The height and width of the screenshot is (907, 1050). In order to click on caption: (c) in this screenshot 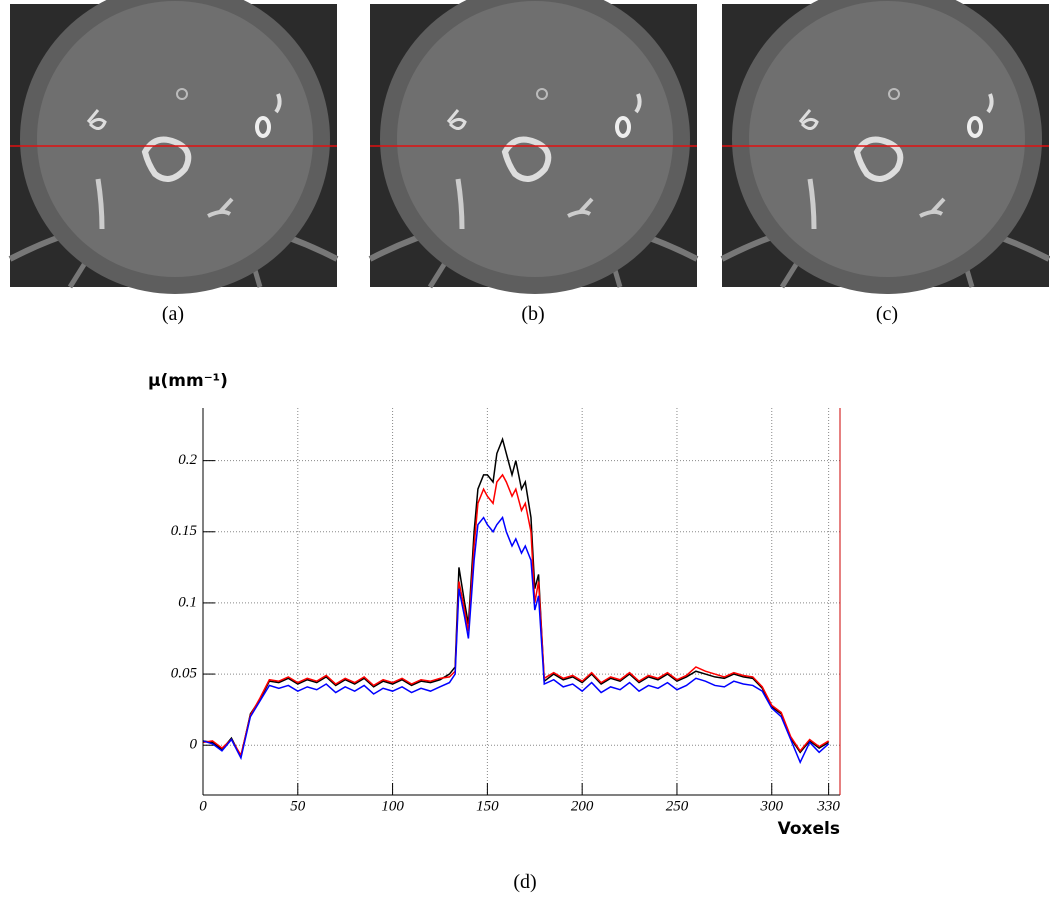, I will do `click(887, 314)`.